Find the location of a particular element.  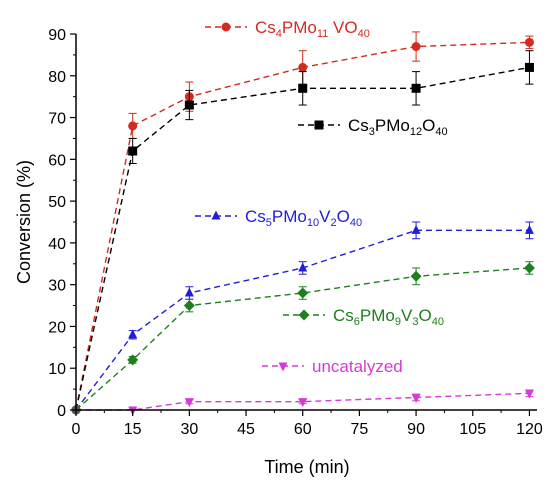

x-tick-label: 30 is located at coordinates (189, 429).